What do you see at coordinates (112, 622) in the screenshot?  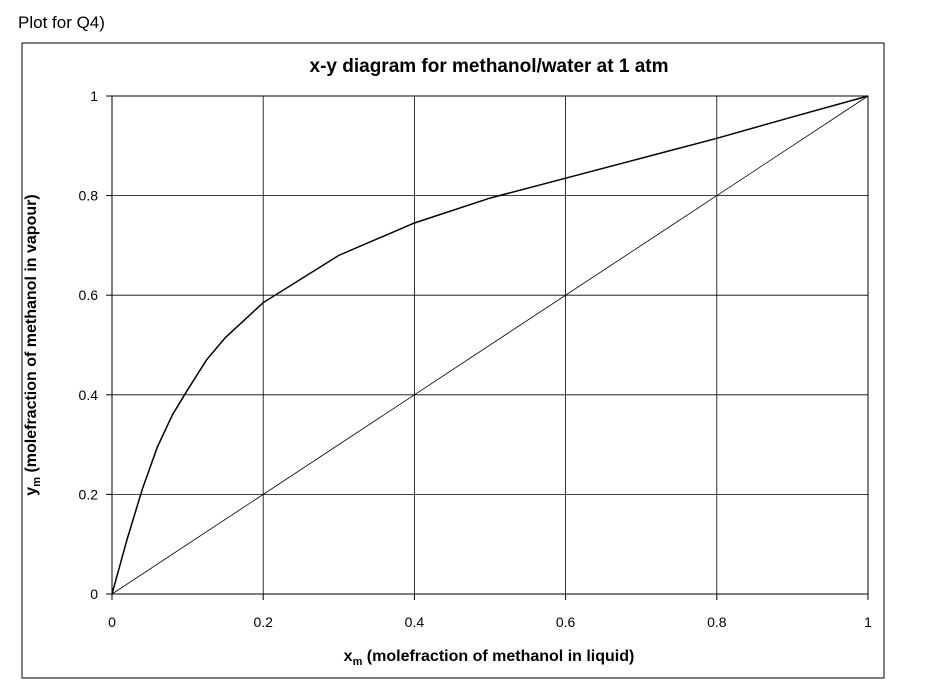 I see `x-tick-label: 0` at bounding box center [112, 622].